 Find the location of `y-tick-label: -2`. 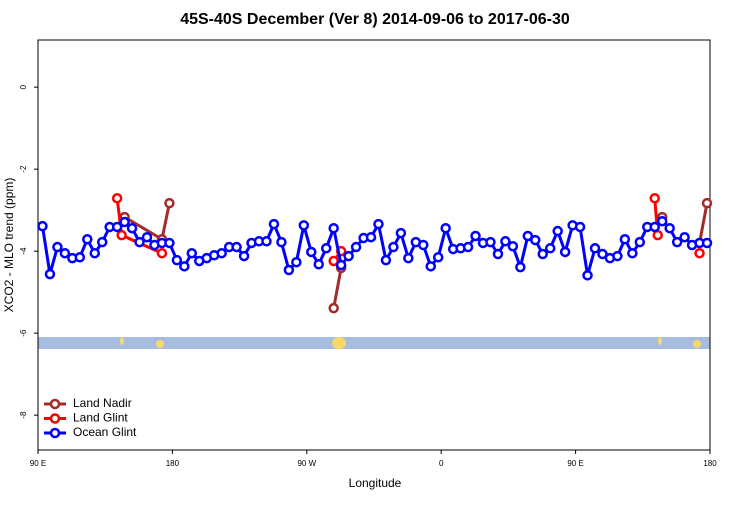

y-tick-label: -2 is located at coordinates (23, 169).